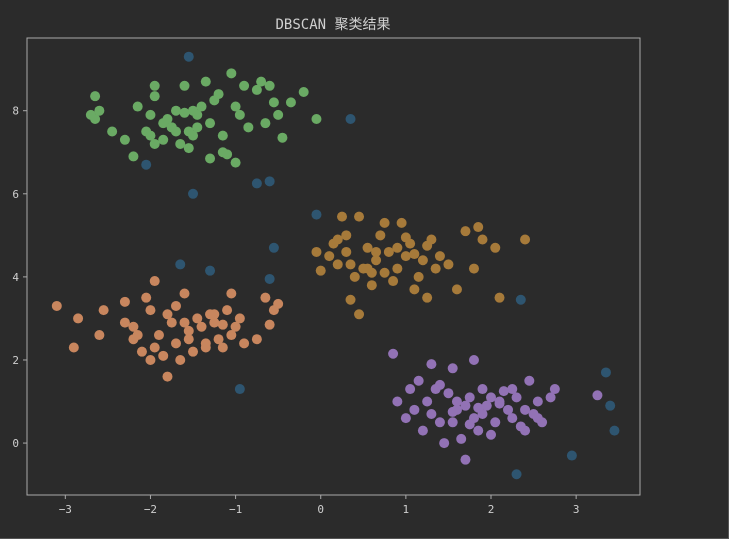  I want to click on y-tick-label: 2, so click(15, 360).